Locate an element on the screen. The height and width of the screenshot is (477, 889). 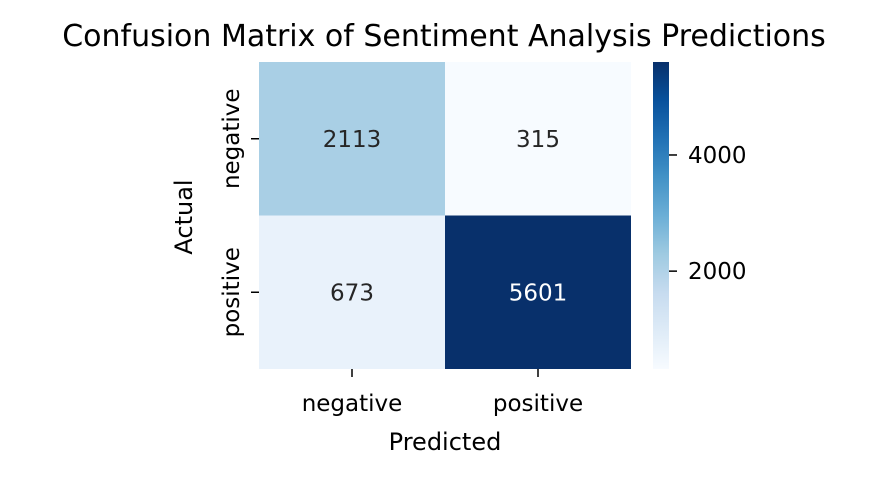
y-axis: negative positive is located at coordinates (239, 212).